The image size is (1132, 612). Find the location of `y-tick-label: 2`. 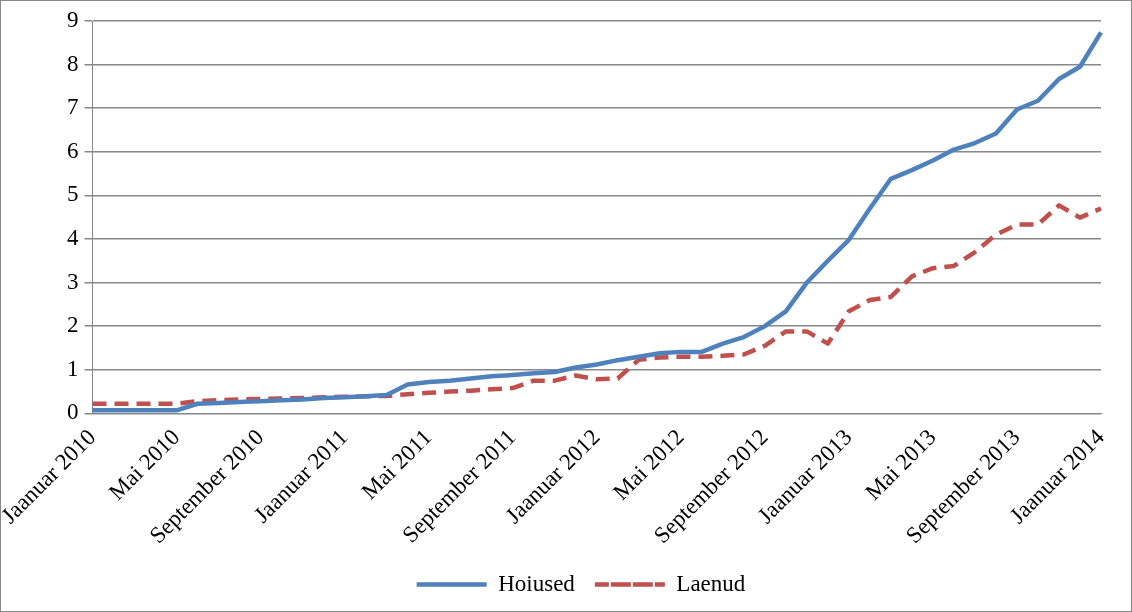

y-tick-label: 2 is located at coordinates (73, 325).